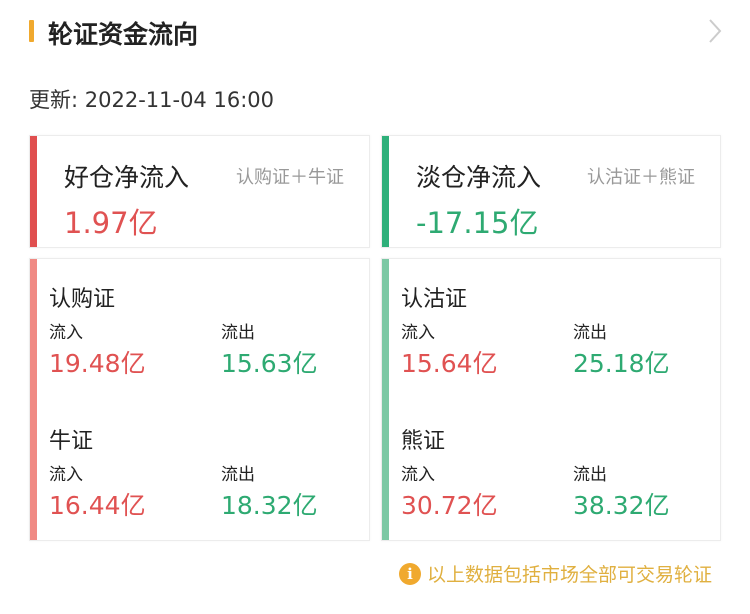 This screenshot has height=614, width=750. Describe the element at coordinates (97, 363) in the screenshot. I see `inflow-value: 19.48亿` at that location.